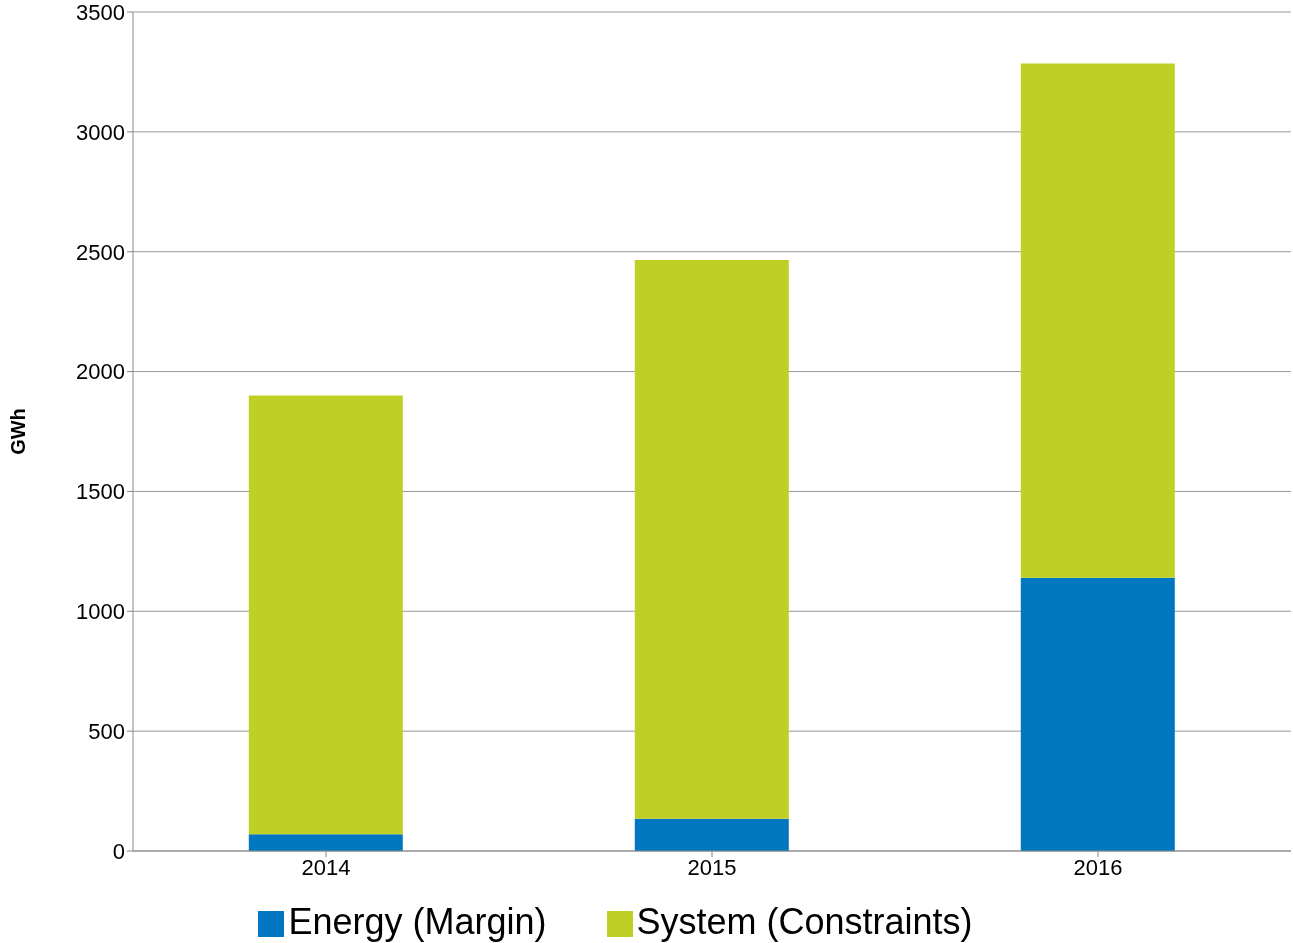 The height and width of the screenshot is (943, 1293). I want to click on y-tick-label: 0, so click(118, 851).